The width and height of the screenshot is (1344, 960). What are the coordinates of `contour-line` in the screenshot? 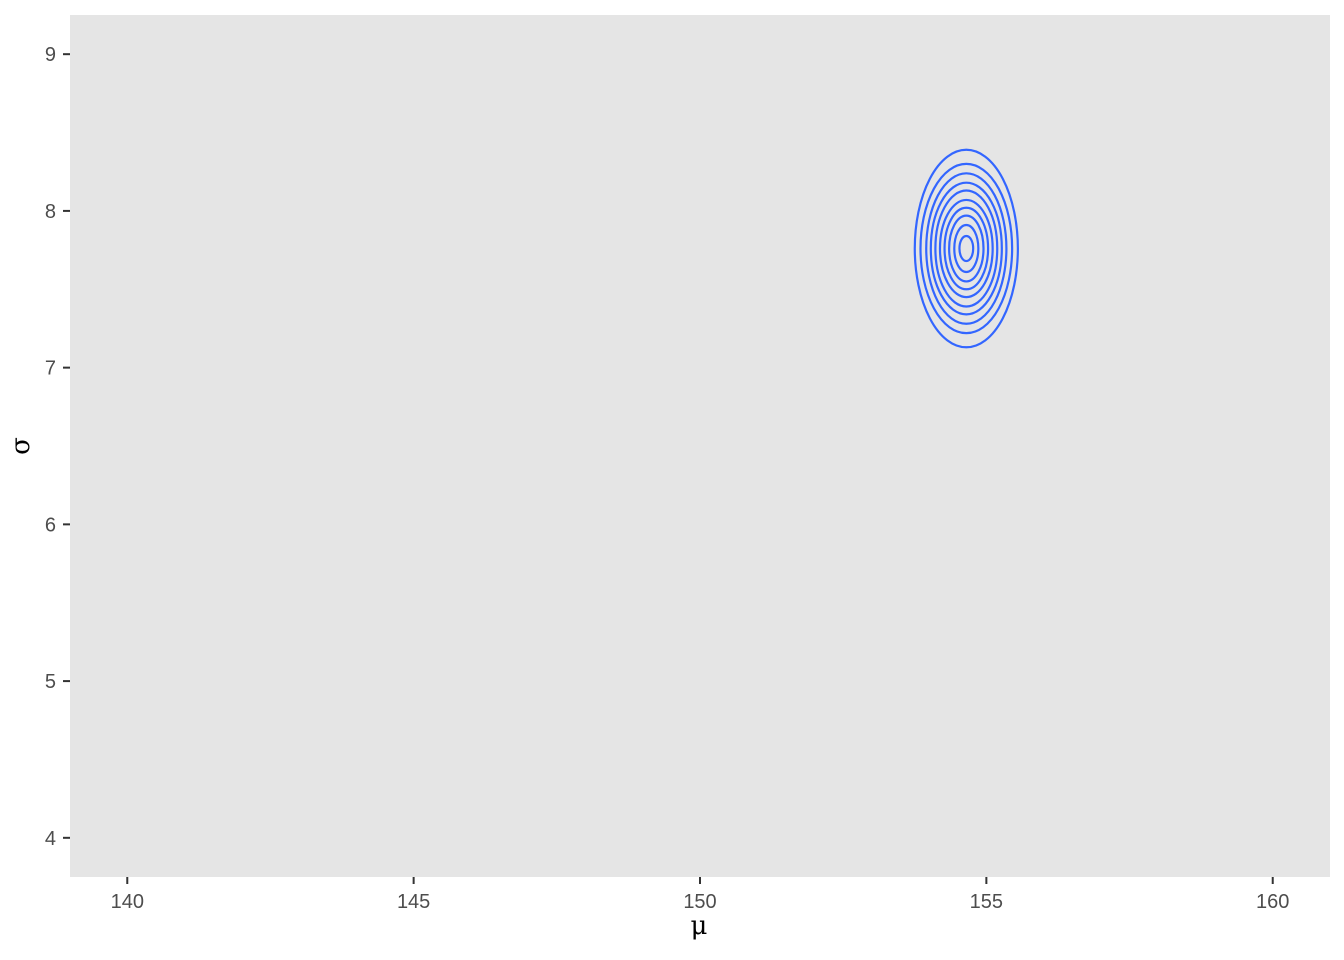 It's located at (966, 248).